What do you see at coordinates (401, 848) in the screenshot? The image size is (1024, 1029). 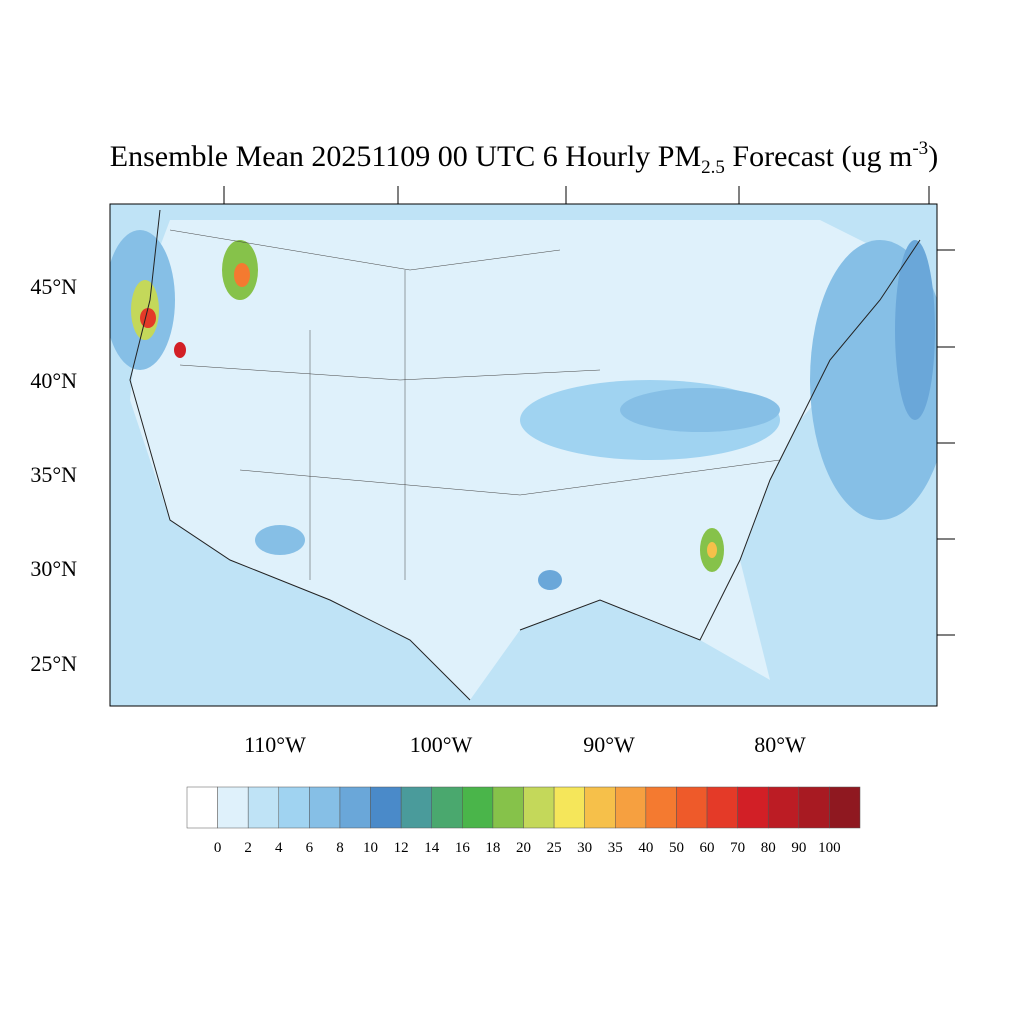 I see `colorbar-label: 12` at bounding box center [401, 848].